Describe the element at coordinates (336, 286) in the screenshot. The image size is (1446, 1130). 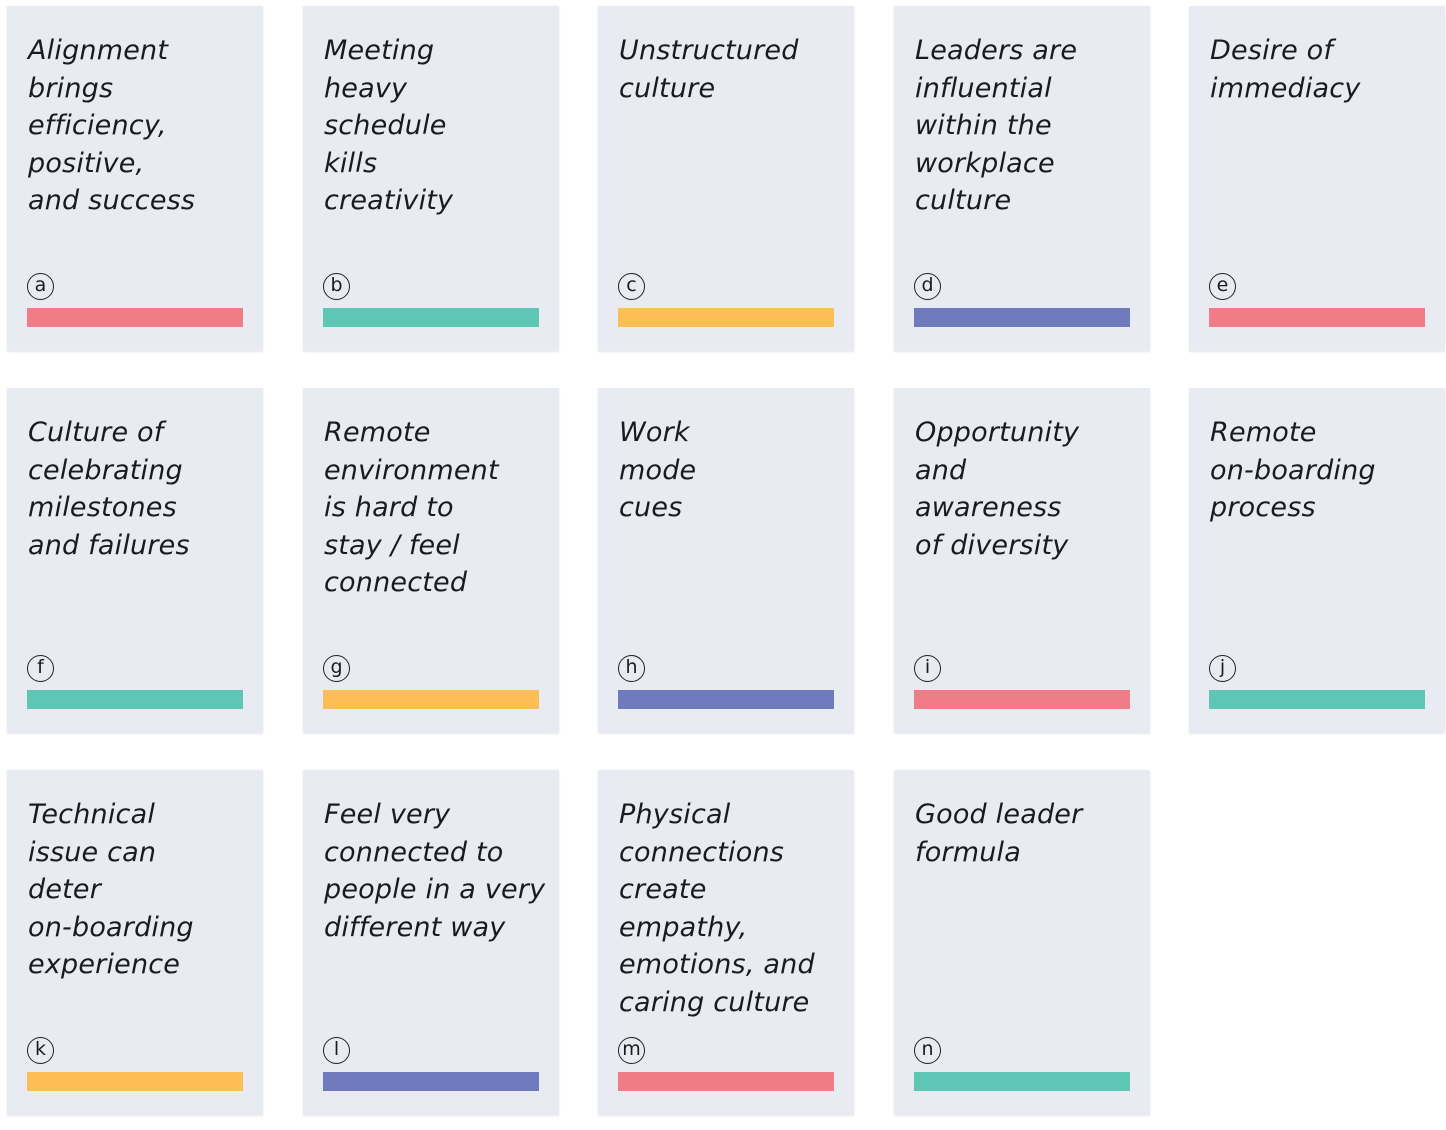
I see `card-letter-badge: b` at that location.